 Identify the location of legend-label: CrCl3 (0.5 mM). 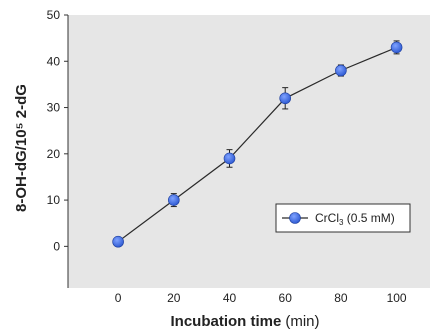
(355, 219).